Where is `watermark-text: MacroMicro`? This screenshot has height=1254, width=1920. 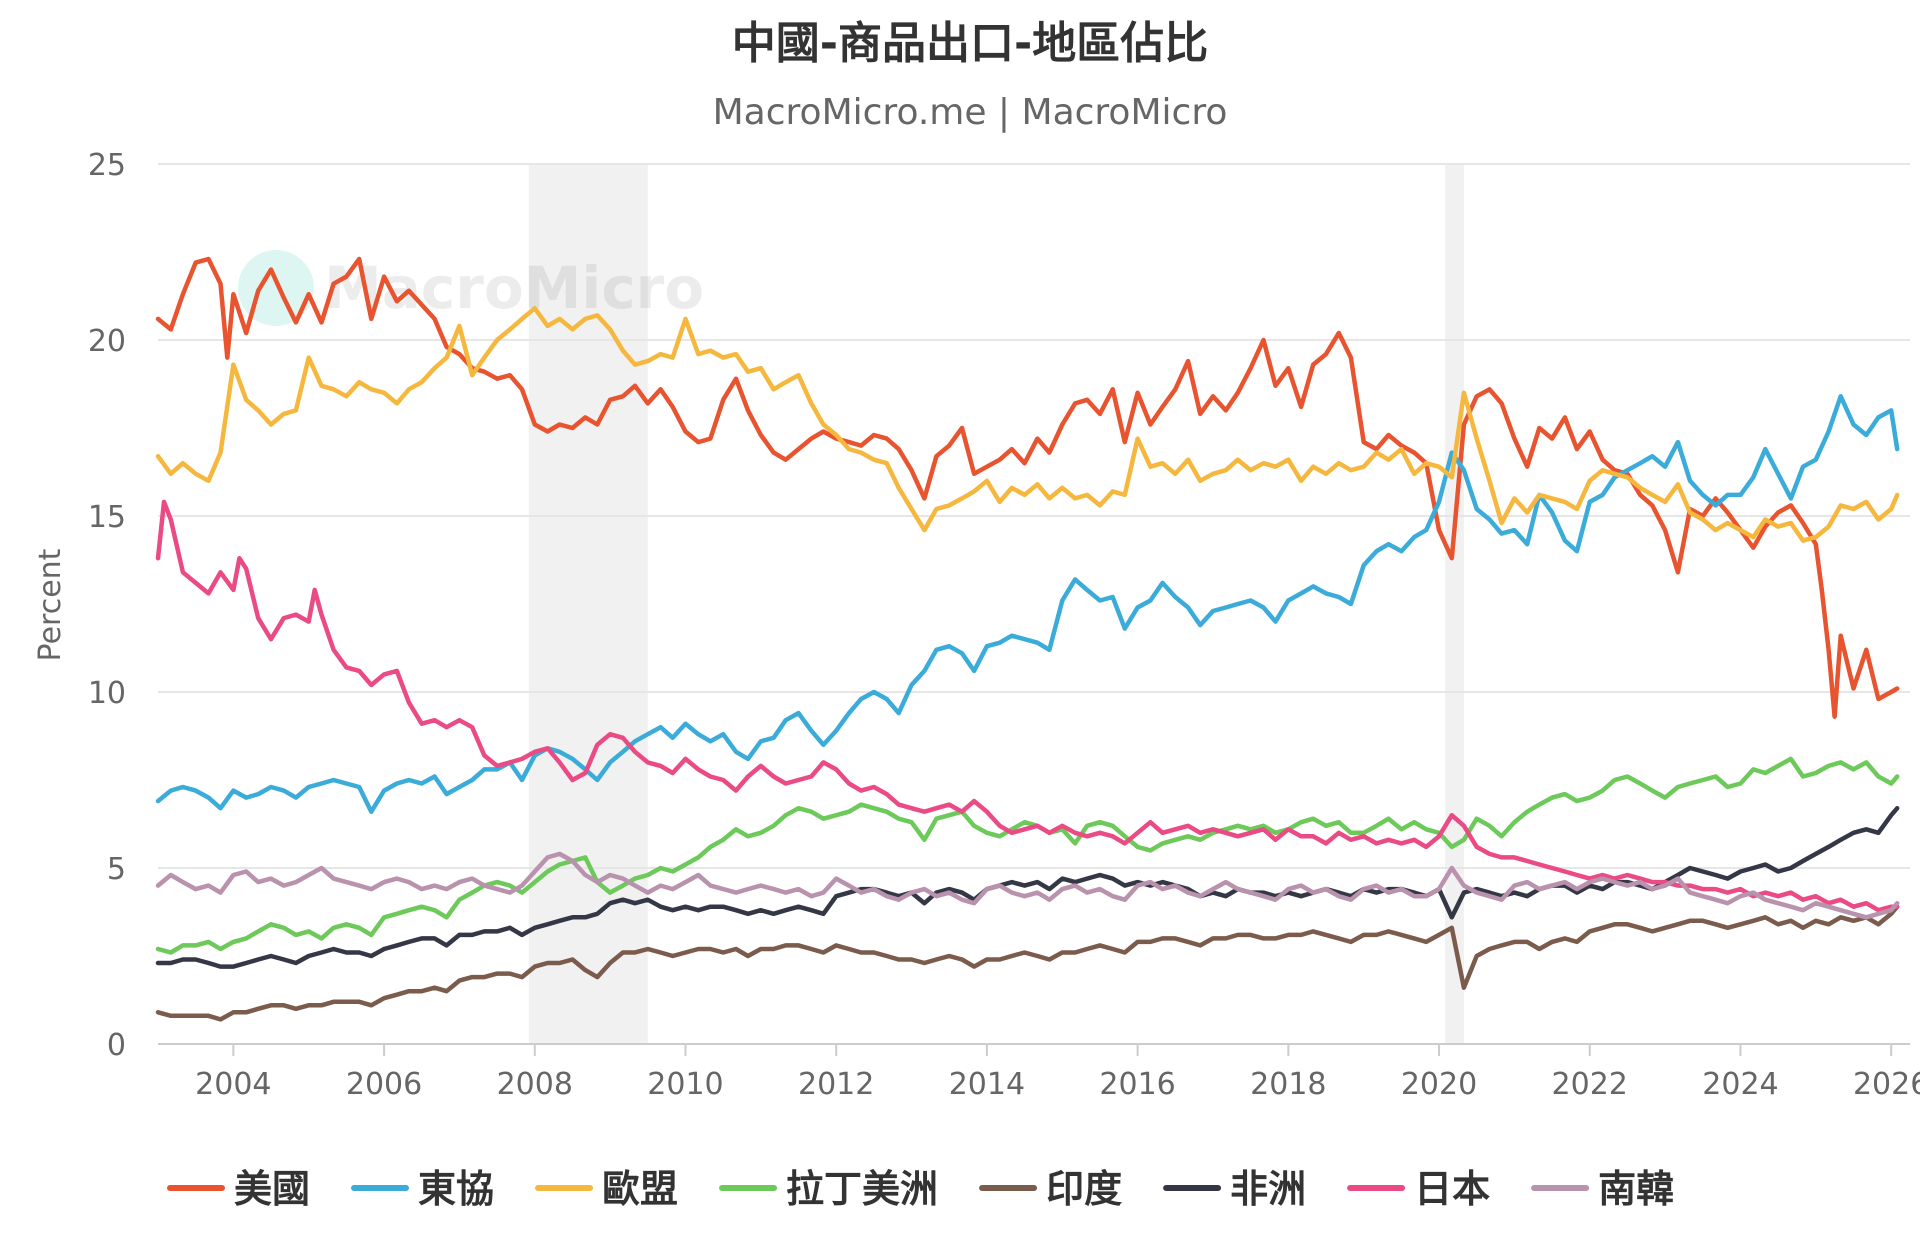
watermark-text: MacroMicro is located at coordinates (514, 288).